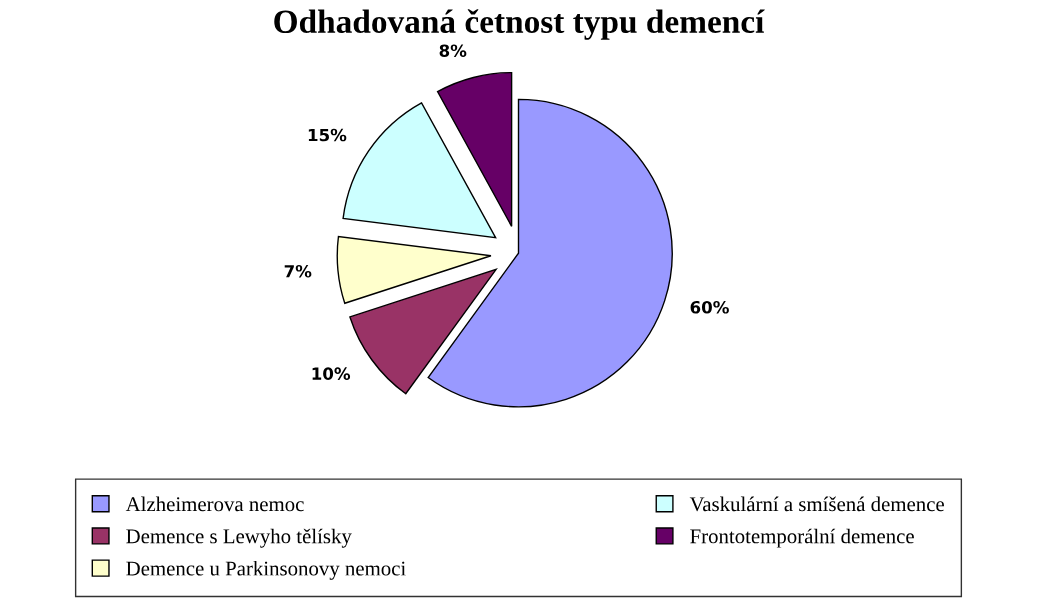 This screenshot has width=1037, height=610. What do you see at coordinates (802, 538) in the screenshot?
I see `legend-label: Frontotemporální demence` at bounding box center [802, 538].